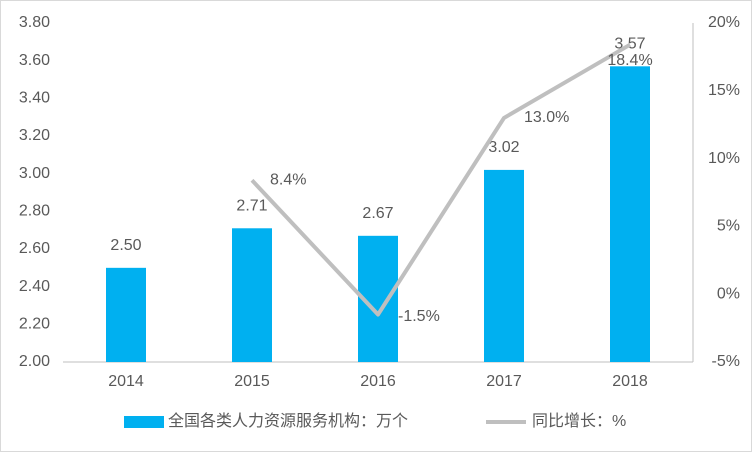 The width and height of the screenshot is (752, 452). I want to click on x-tick-label: 2017, so click(504, 381).